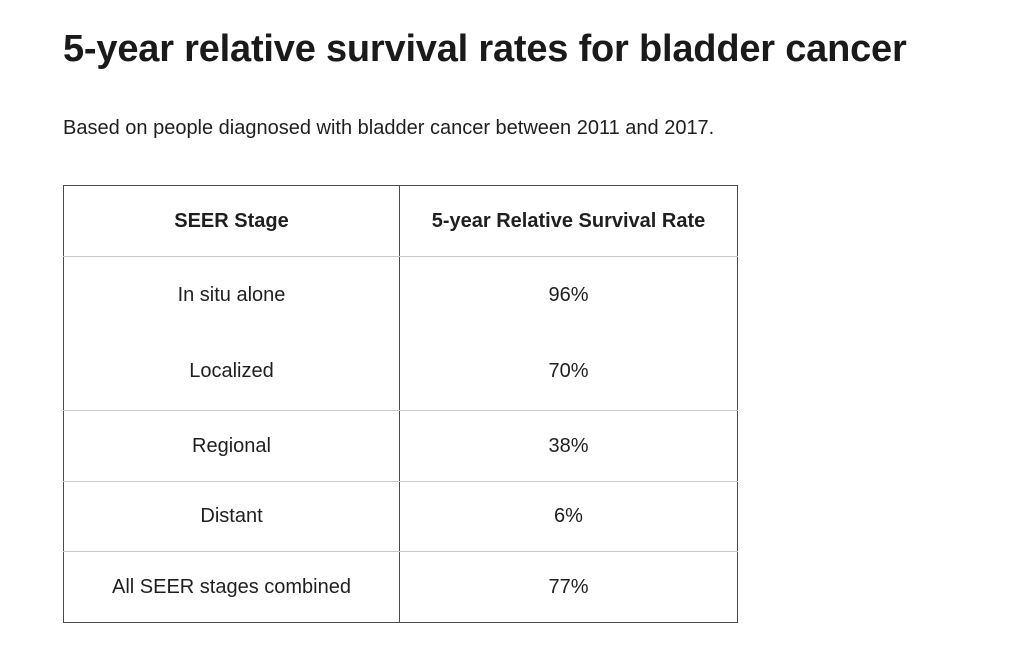 The width and height of the screenshot is (1024, 653). Describe the element at coordinates (231, 516) in the screenshot. I see `stage-cell: Distant` at that location.